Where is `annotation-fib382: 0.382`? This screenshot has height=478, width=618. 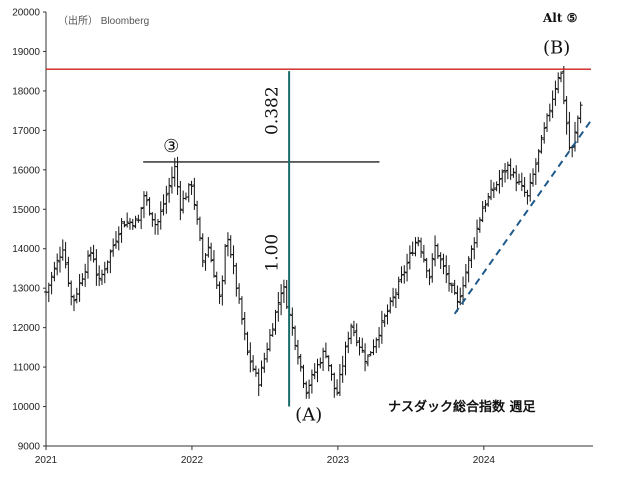
annotation-fib382: 0.382 is located at coordinates (273, 110).